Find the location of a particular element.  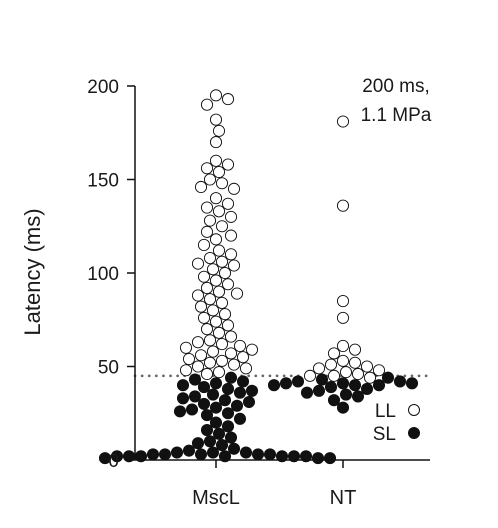

x-tick-label: NT is located at coordinates (343, 498).